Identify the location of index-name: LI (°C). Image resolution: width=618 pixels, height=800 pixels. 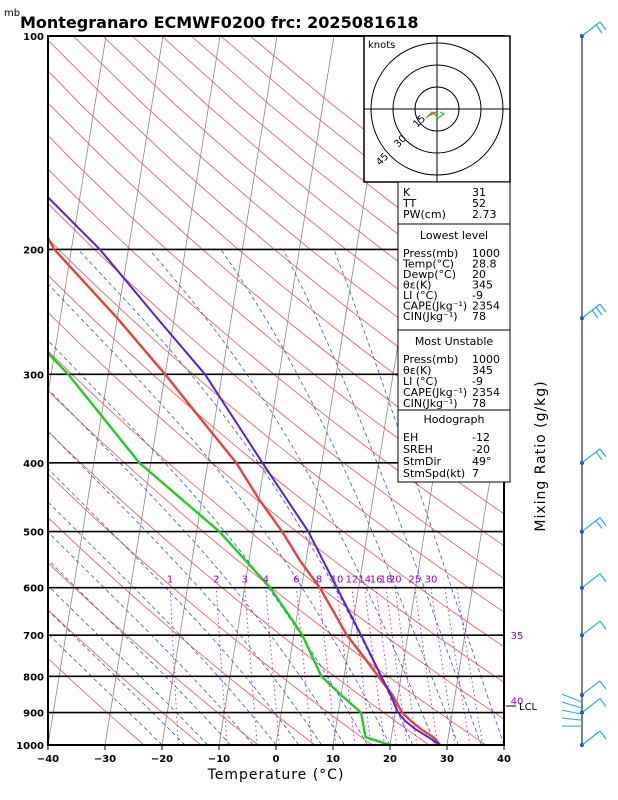
(420, 295).